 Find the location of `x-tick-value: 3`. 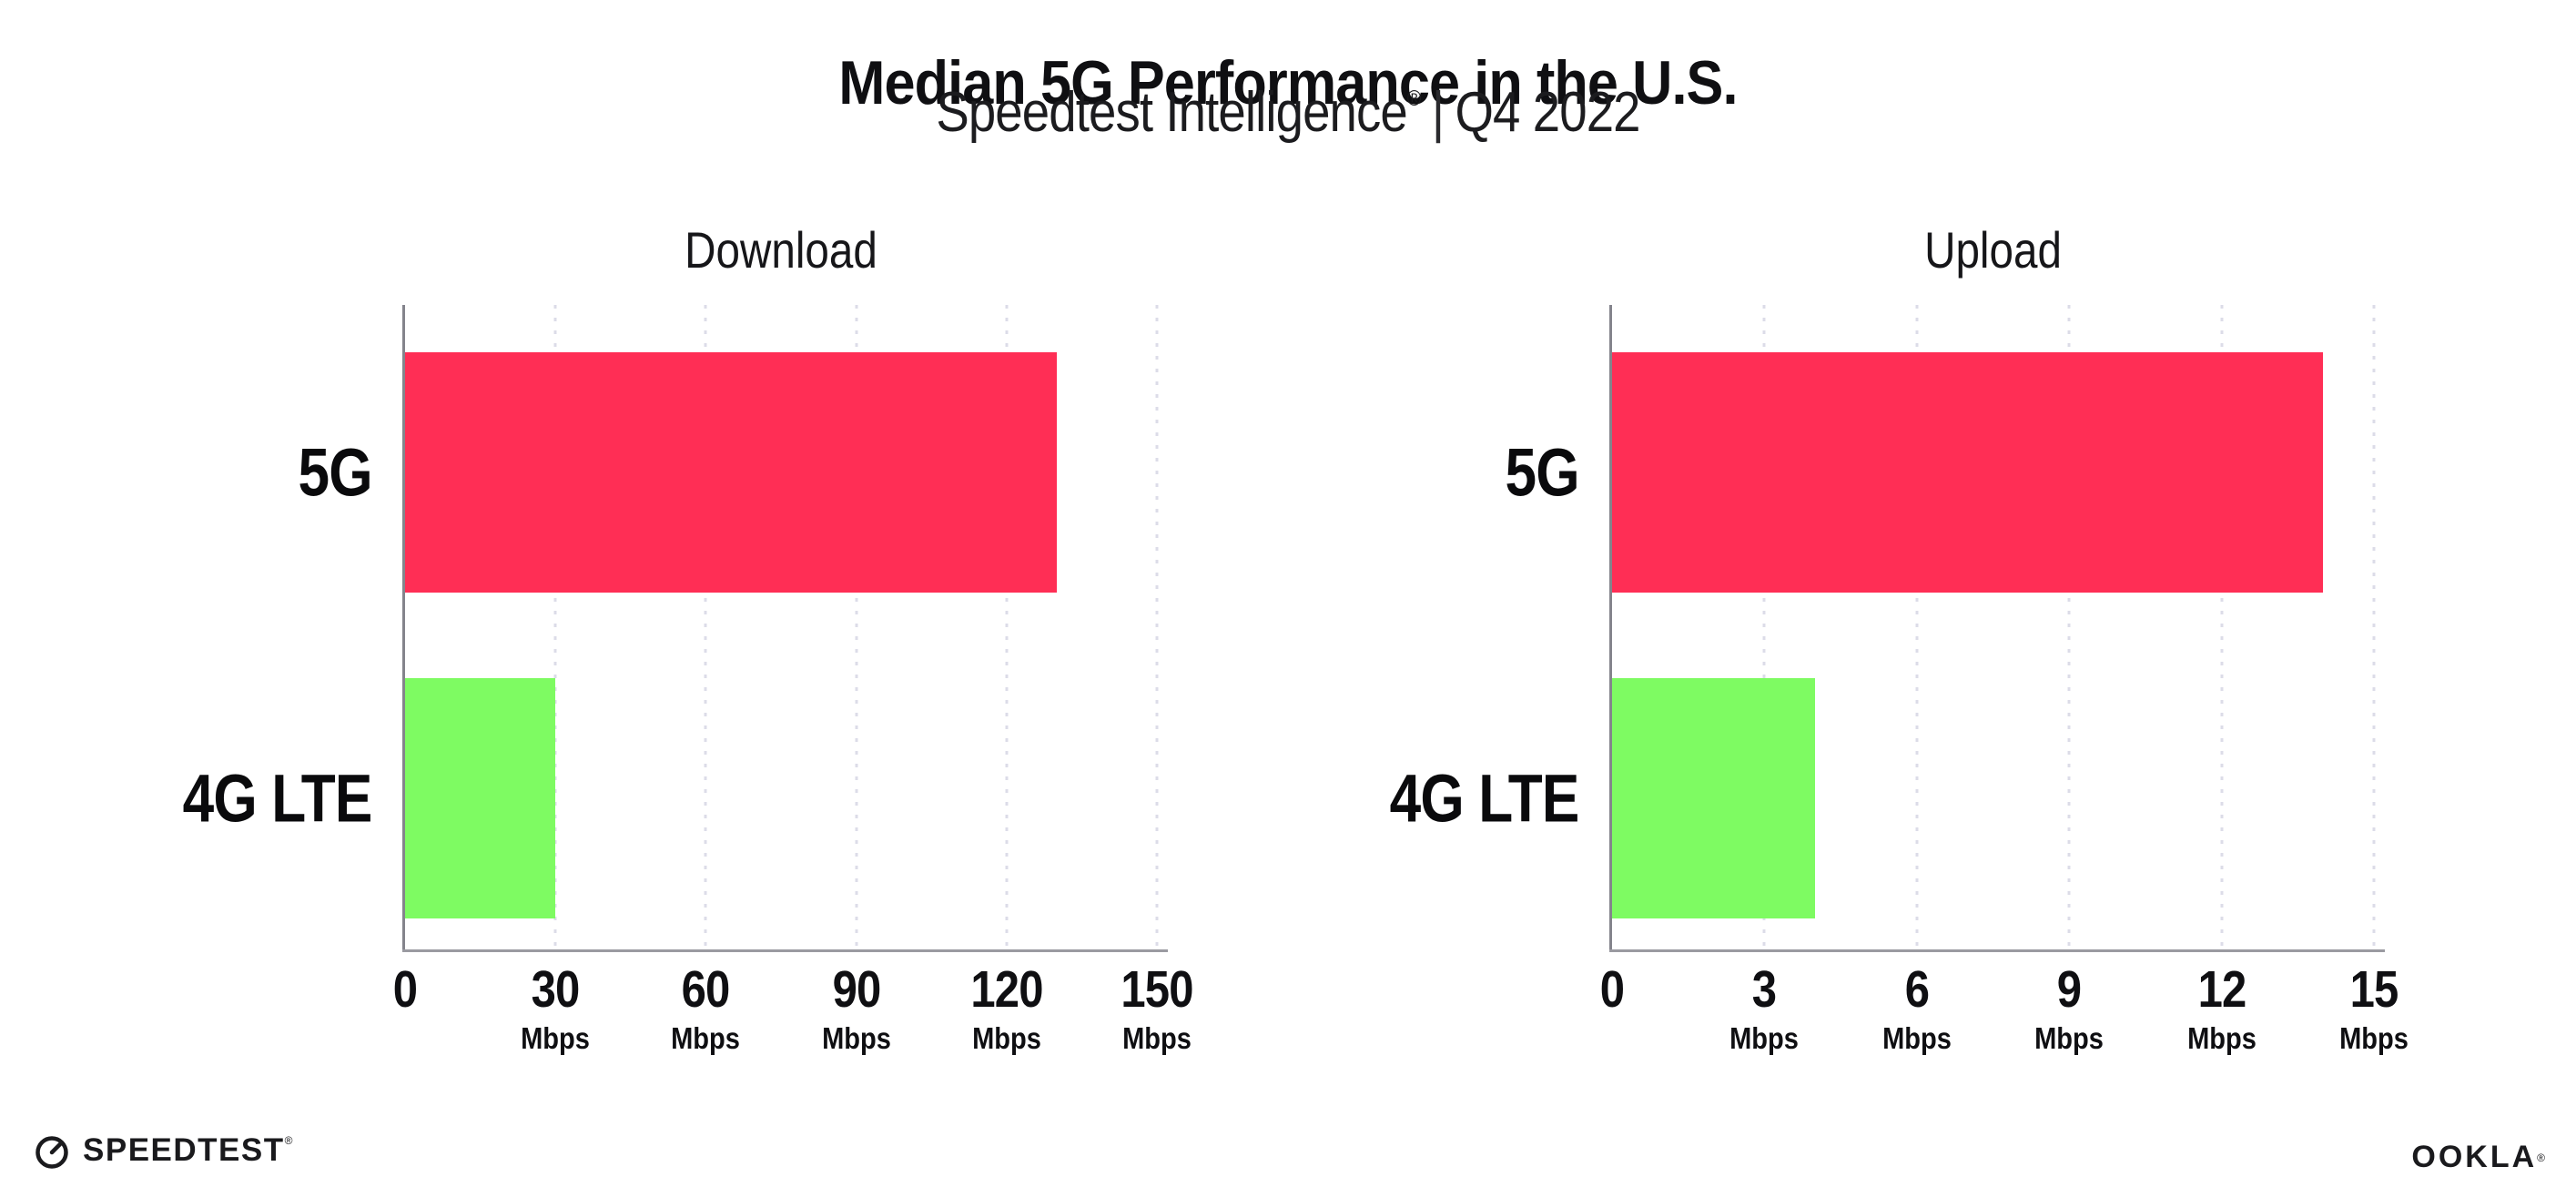

x-tick-value: 3 is located at coordinates (1764, 989).